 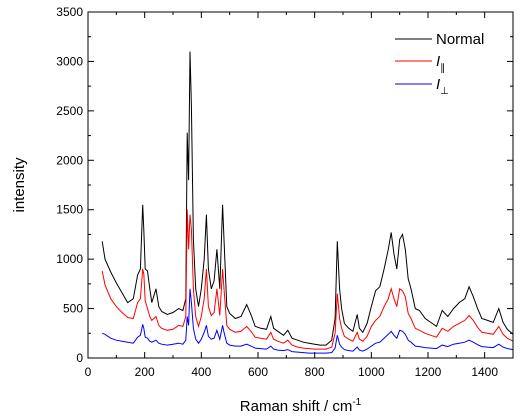 What do you see at coordinates (258, 372) in the screenshot?
I see `x-tick-label: 600` at bounding box center [258, 372].